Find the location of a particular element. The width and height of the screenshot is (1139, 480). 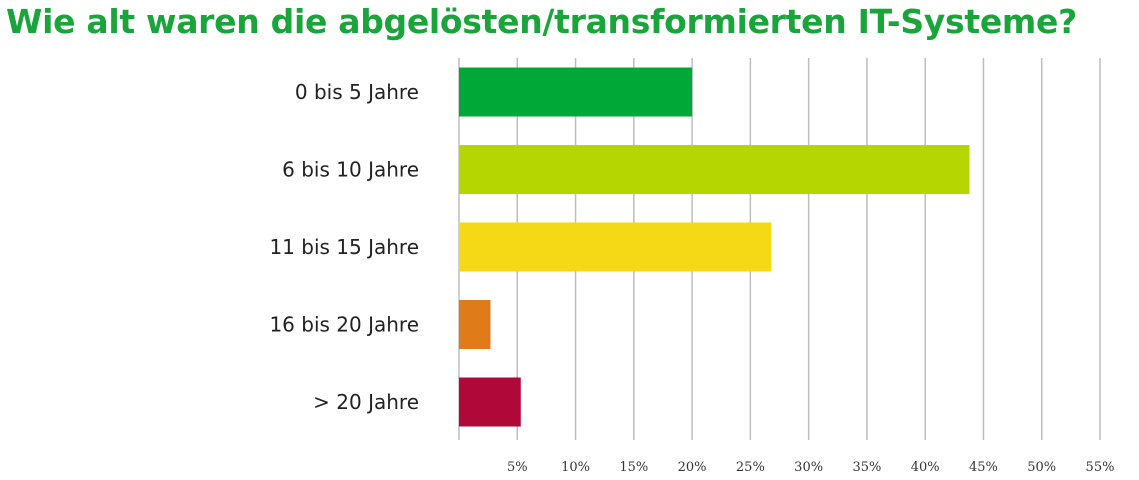

tick-label-55: 55% is located at coordinates (1100, 467).